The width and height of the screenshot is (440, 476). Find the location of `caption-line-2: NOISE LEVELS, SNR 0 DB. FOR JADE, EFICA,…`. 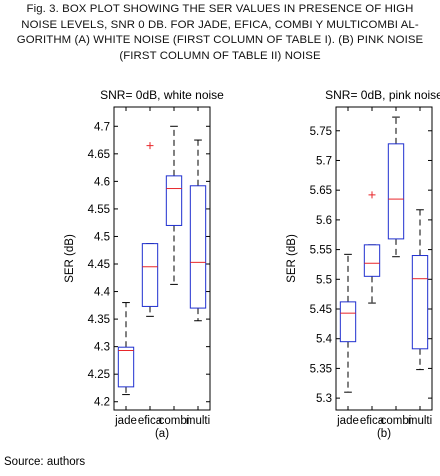

caption-line-2: NOISE LEVELS, SNR 0 DB. FOR JADE, EFICA,… is located at coordinates (220, 24).